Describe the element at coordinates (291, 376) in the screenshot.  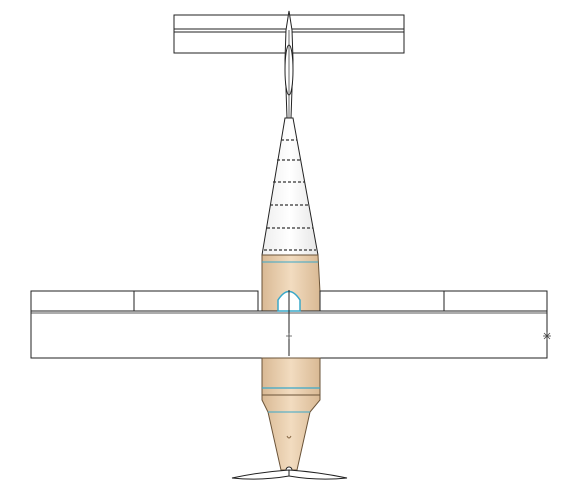
I see `forward-fuselage` at that location.